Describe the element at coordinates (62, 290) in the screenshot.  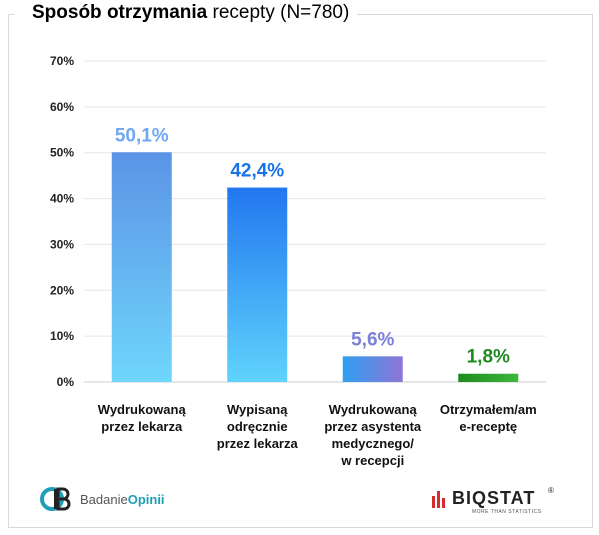
I see `y-tick-label: 20%` at that location.